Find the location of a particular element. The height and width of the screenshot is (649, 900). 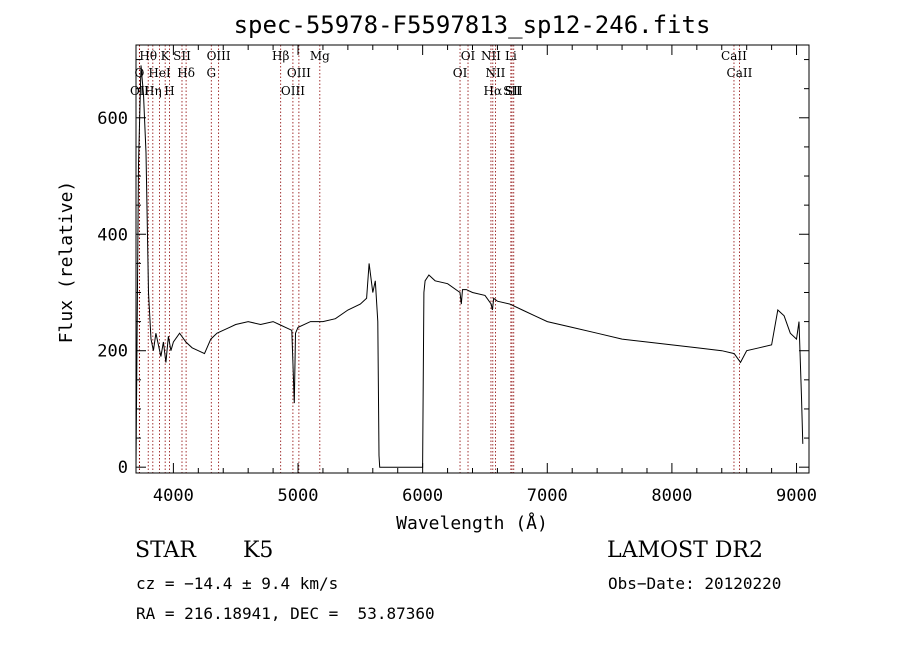

chart-title: spec-55978-F5597813_sp12-246.fits is located at coordinates (472, 25).